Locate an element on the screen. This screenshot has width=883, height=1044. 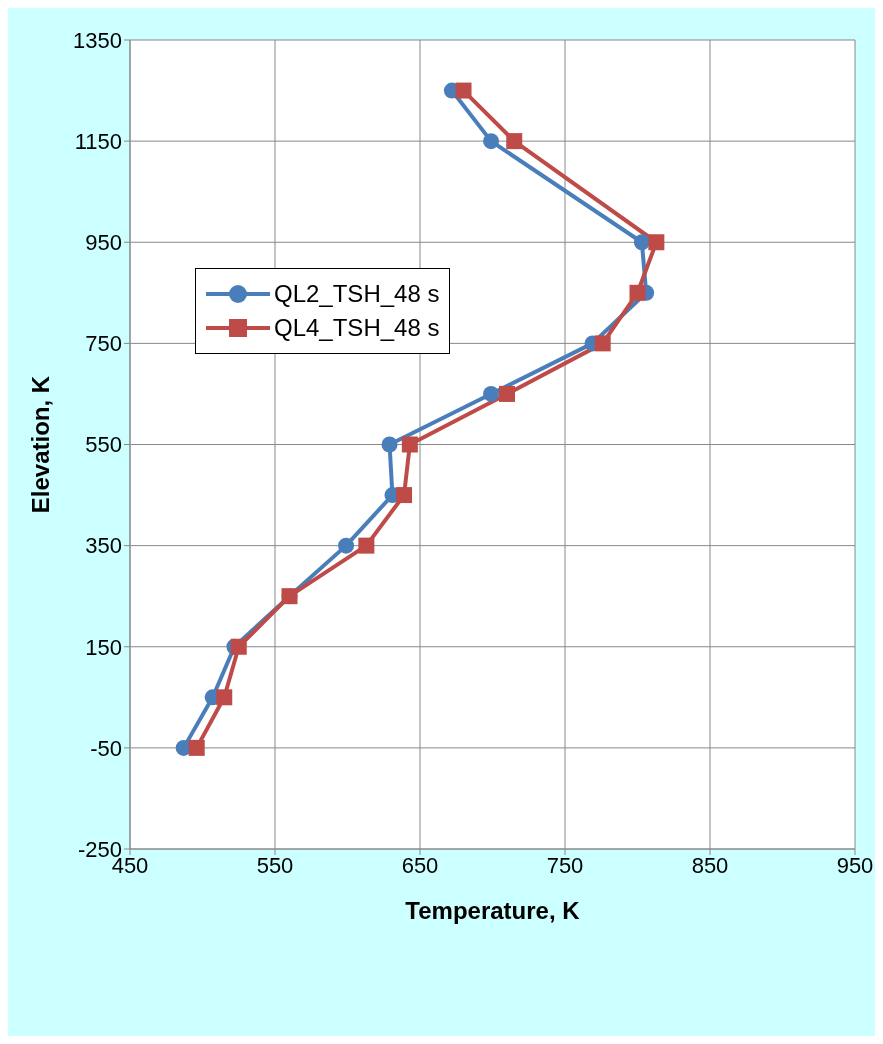
x-axis-title: Temperature, K is located at coordinates (493, 910).